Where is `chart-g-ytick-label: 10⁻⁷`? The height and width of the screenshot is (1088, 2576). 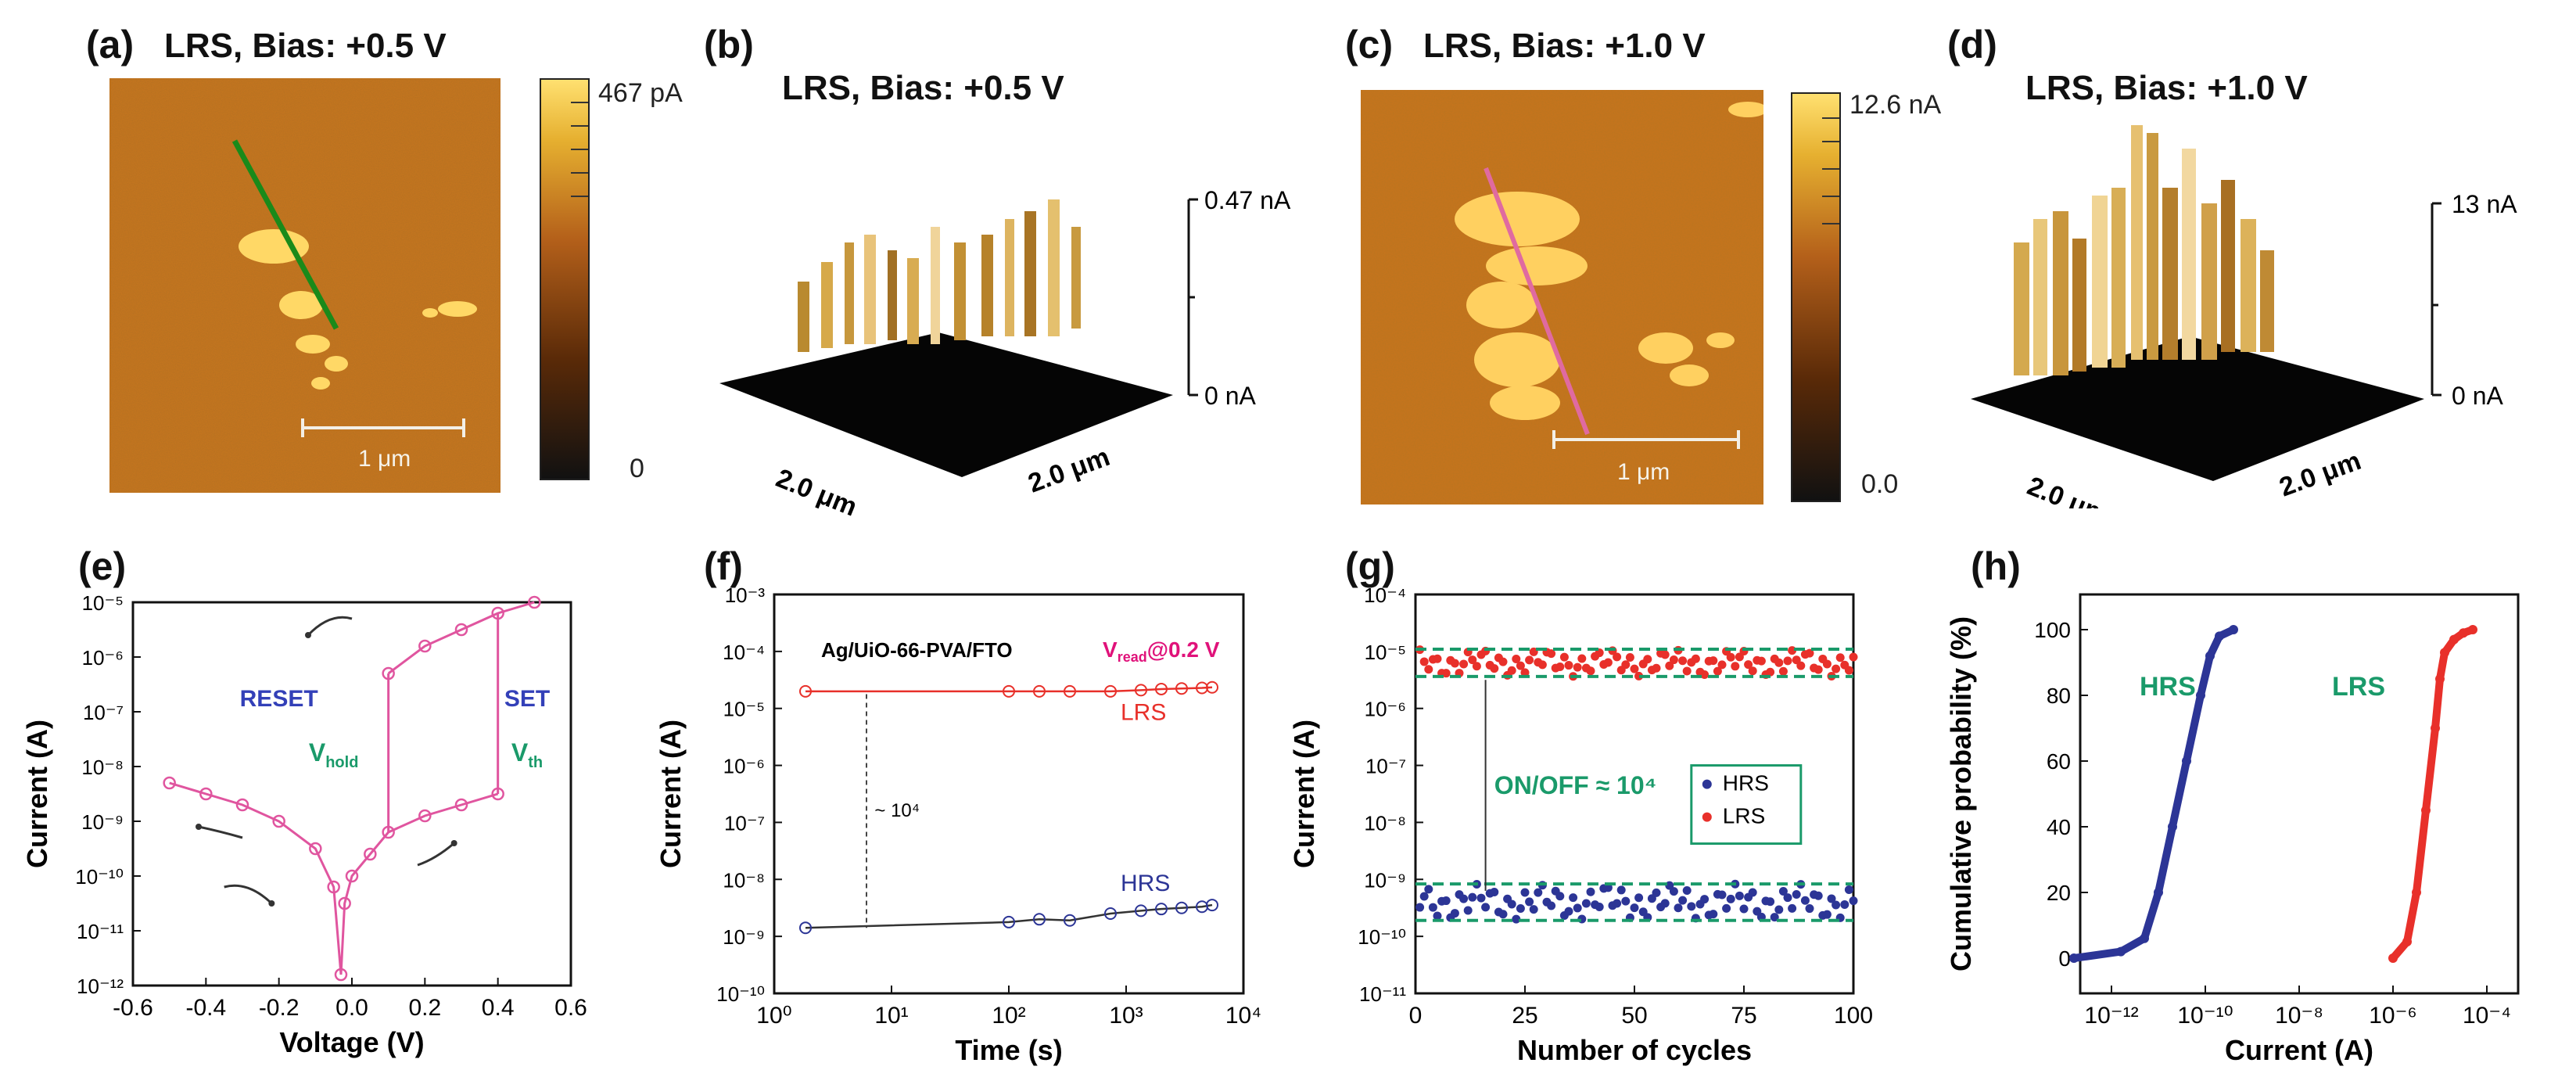
chart-g-ytick-label: 10⁻⁷ is located at coordinates (1385, 767).